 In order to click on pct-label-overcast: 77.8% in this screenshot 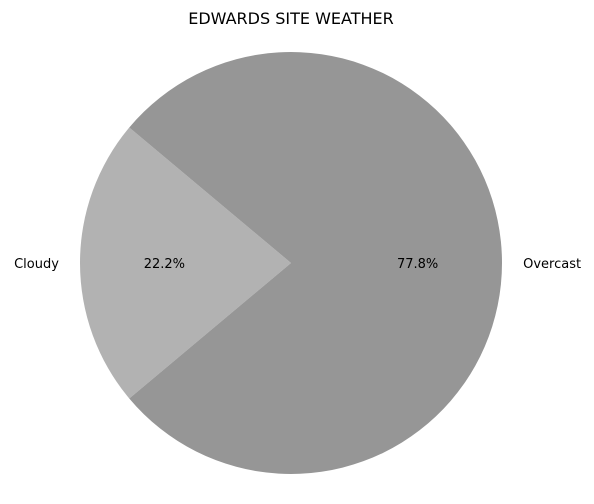, I will do `click(417, 264)`.